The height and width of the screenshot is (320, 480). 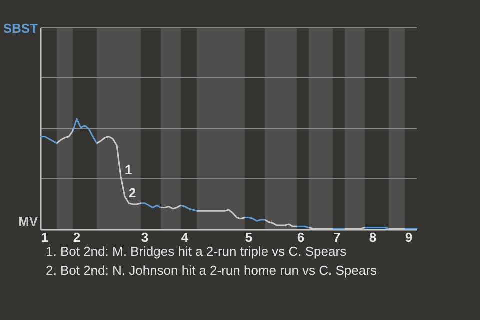 I want to click on x-tick-label: 2, so click(x=77, y=238).